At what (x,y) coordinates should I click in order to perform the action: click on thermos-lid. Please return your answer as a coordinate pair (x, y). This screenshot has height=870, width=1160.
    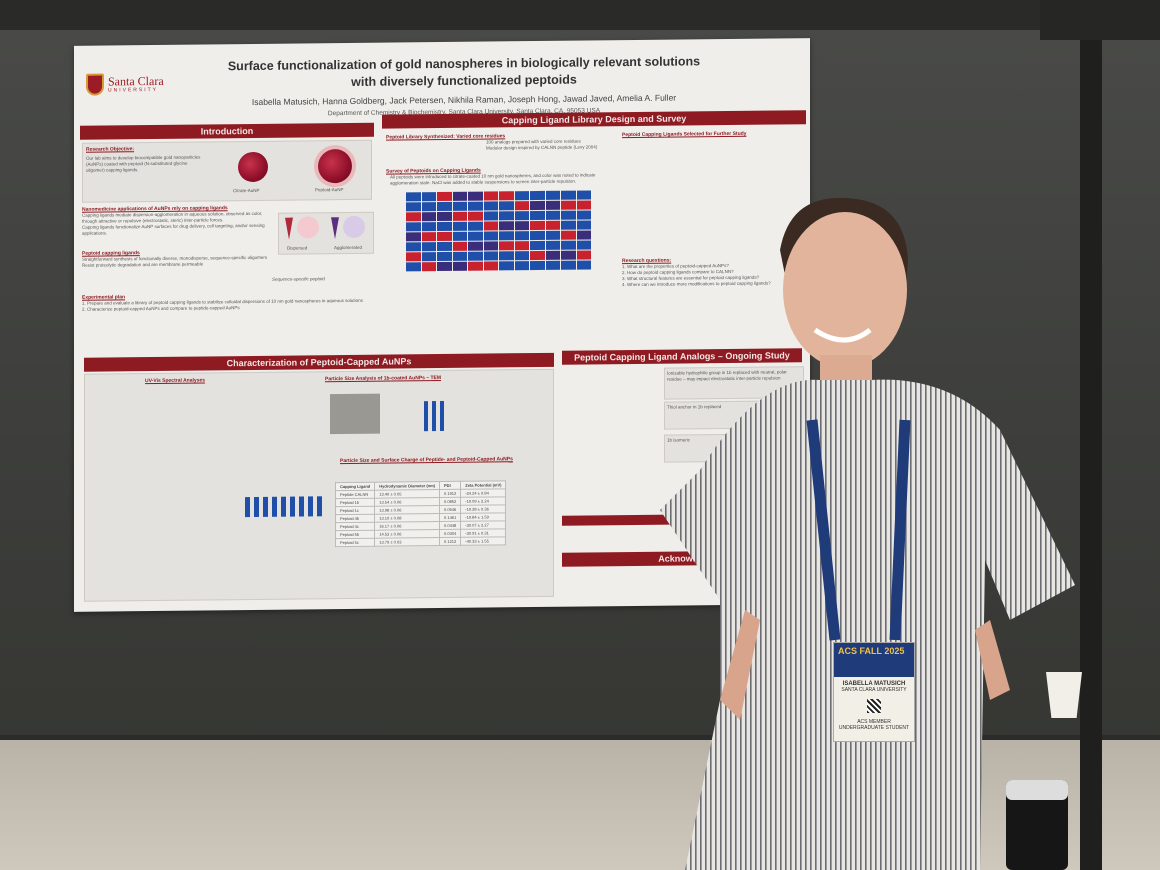
    Looking at the image, I should click on (1037, 790).